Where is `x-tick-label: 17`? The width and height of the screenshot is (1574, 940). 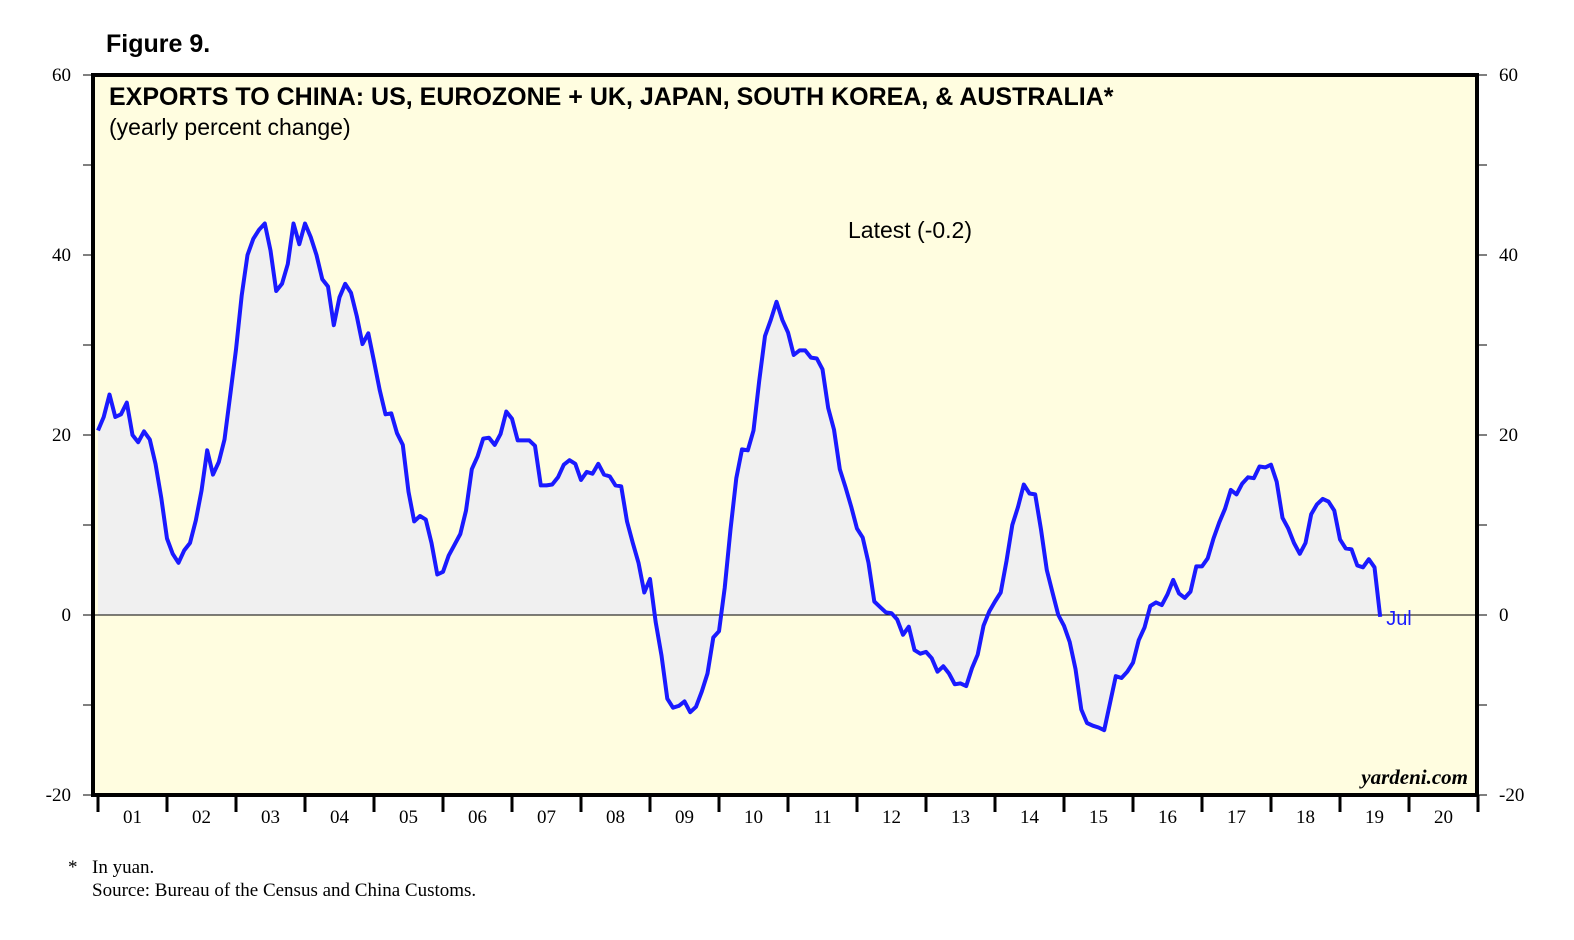
x-tick-label: 17 is located at coordinates (1236, 817).